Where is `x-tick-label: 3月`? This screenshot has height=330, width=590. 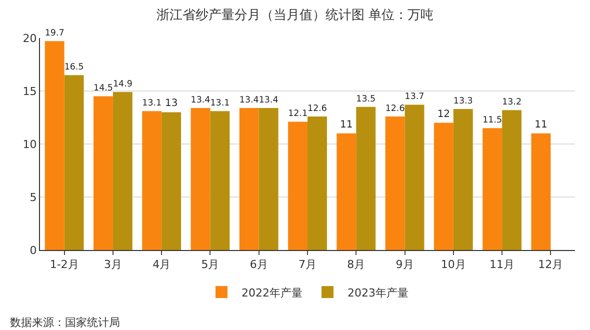 x-tick-label: 3月 is located at coordinates (113, 265).